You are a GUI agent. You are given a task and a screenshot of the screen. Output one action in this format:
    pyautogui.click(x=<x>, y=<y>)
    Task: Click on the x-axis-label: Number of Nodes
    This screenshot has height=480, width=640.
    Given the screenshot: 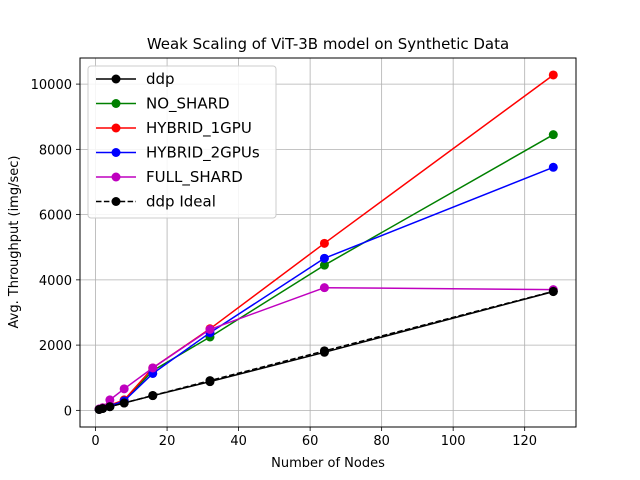 What is the action you would take?
    pyautogui.click(x=328, y=463)
    